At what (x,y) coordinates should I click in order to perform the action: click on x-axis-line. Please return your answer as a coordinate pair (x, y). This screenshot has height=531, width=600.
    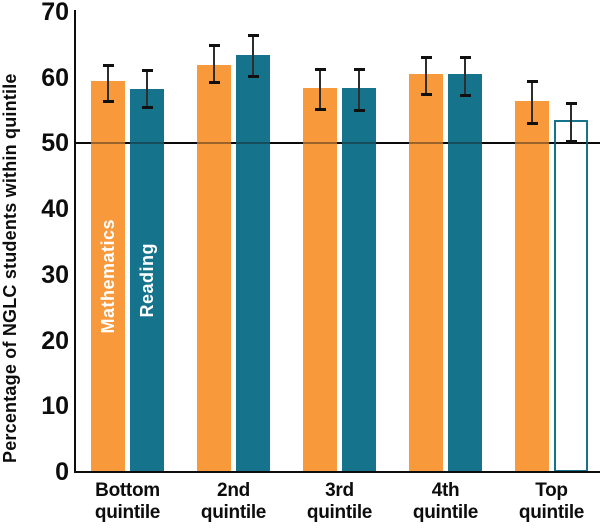
    Looking at the image, I should click on (337, 472).